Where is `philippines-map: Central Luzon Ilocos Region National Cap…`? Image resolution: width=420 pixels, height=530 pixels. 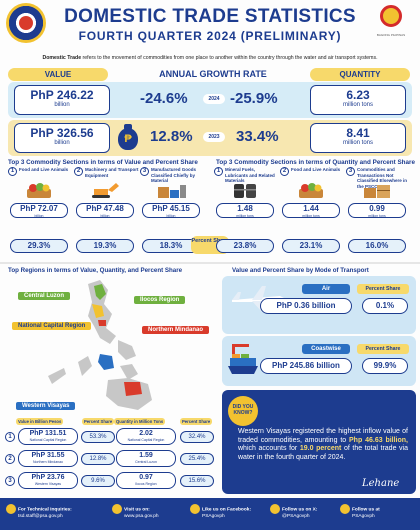 philippines-map: Central Luzon Ilocos Region National Cap… is located at coordinates (110, 346).